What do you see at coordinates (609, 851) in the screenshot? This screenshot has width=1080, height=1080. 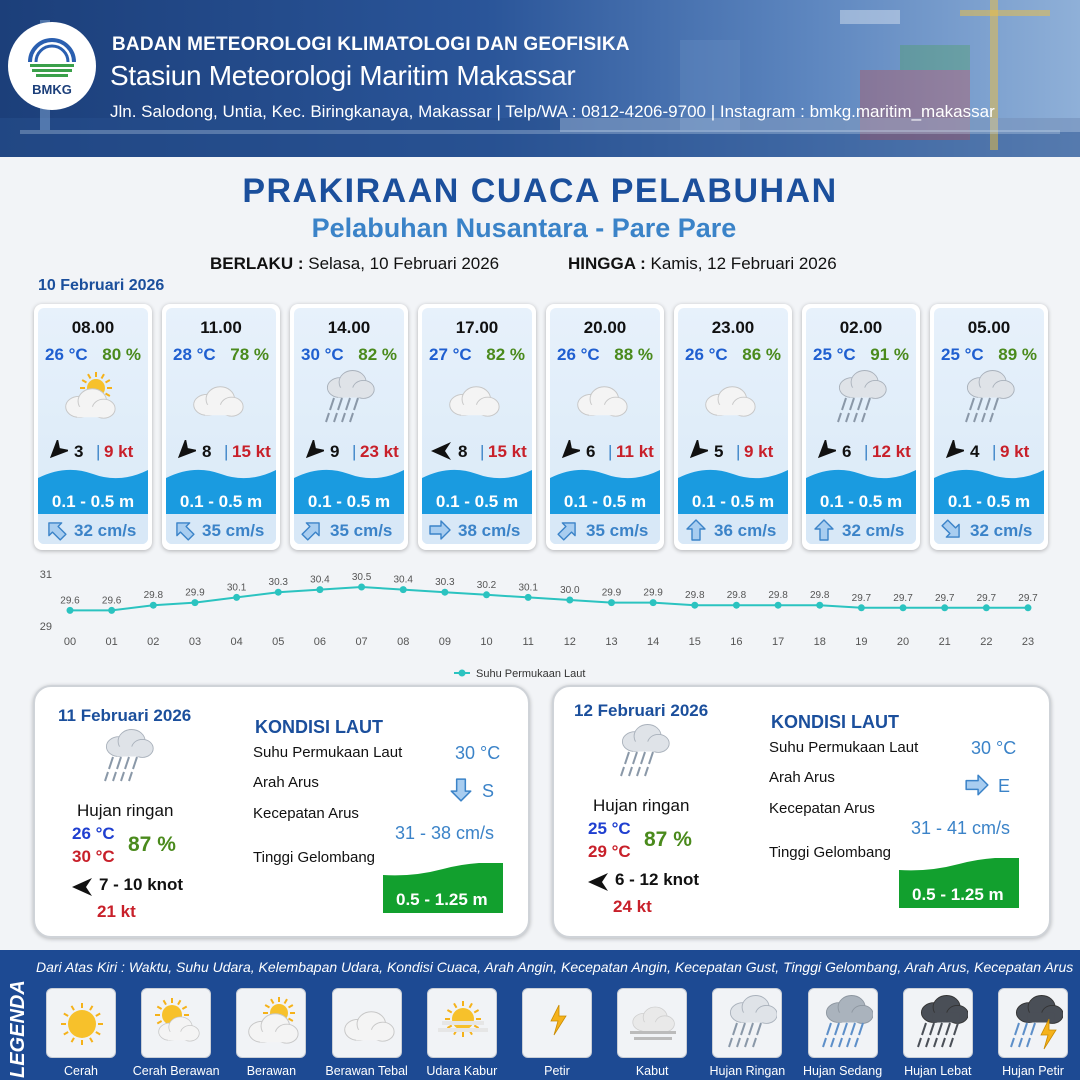 I see `max-temperature: 29 °C` at bounding box center [609, 851].